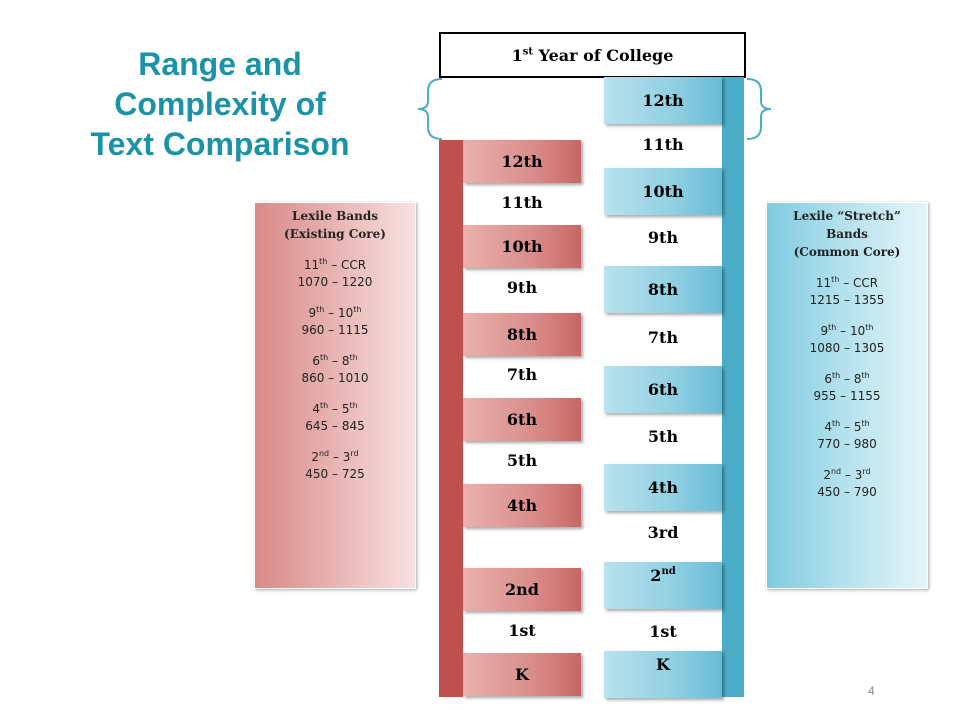 The width and height of the screenshot is (960, 720). I want to click on lexile-grade-group: 9th – 10th 960 – 1115, so click(335, 322).